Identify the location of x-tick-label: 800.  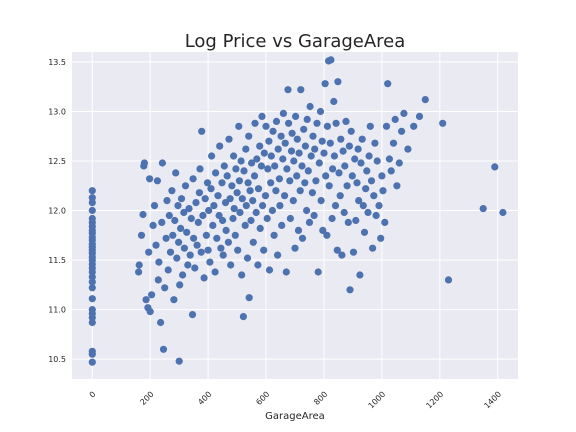
(320, 398).